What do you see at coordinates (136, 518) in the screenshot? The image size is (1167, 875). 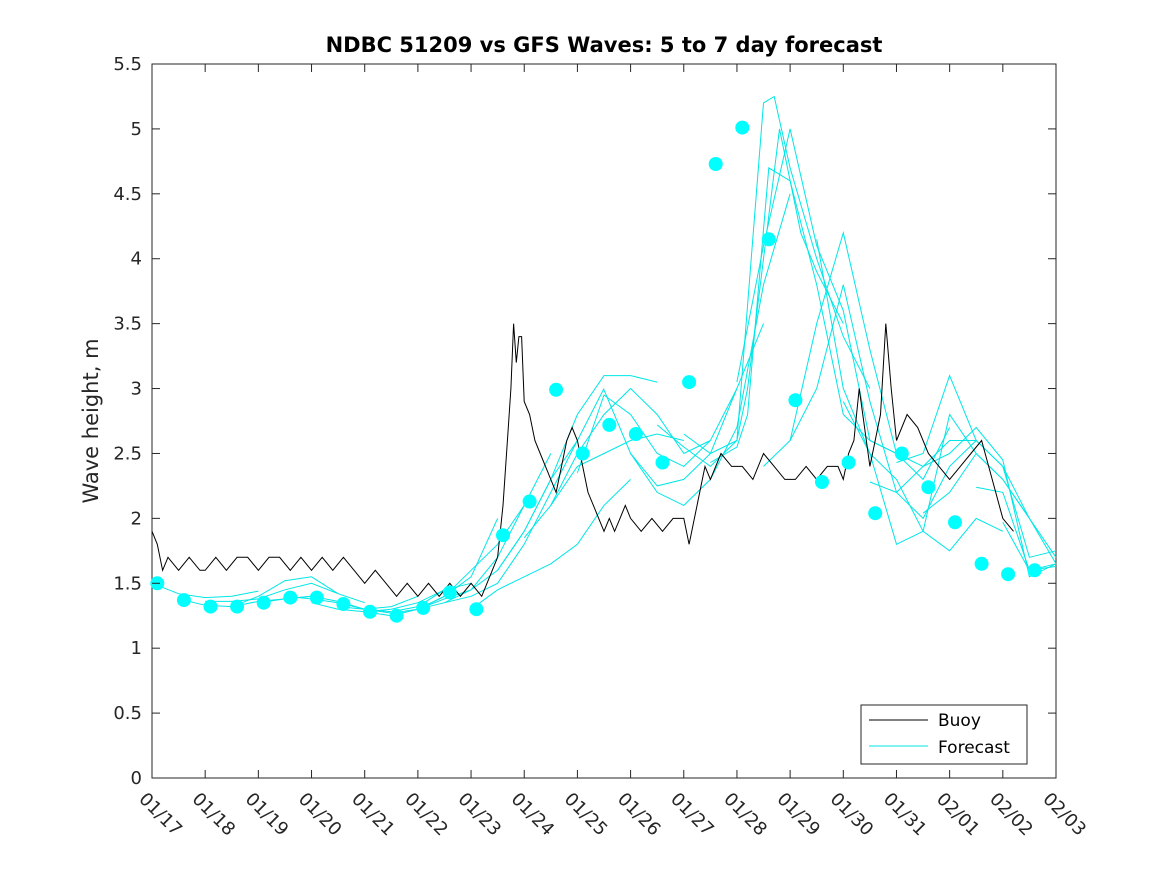 I see `y-tick-label-4: 2` at bounding box center [136, 518].